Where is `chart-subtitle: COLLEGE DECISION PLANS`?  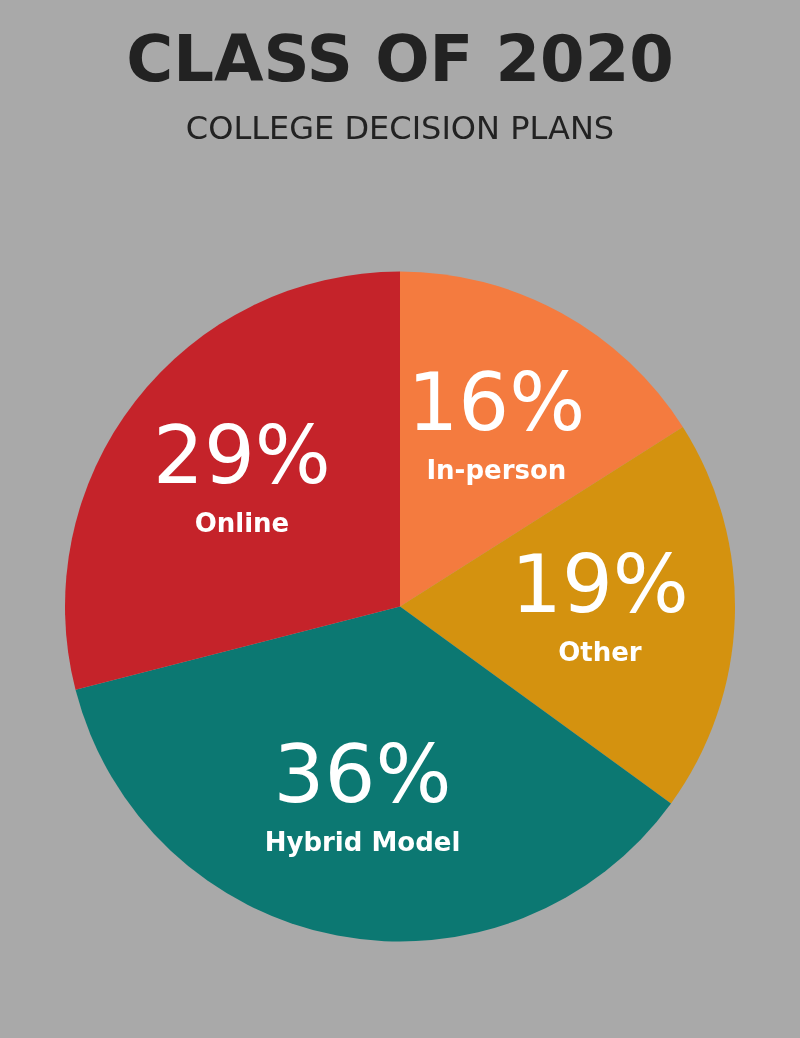 chart-subtitle: COLLEGE DECISION PLANS is located at coordinates (400, 128).